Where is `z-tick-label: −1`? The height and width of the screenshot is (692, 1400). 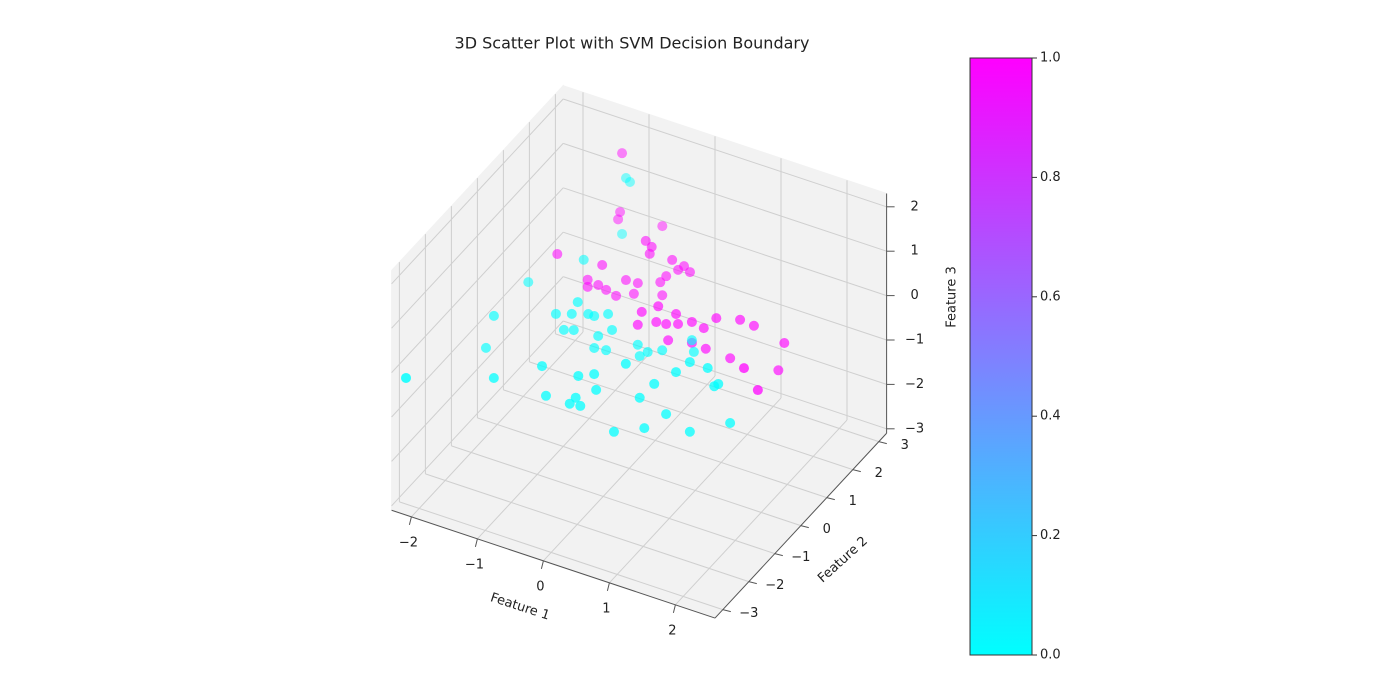
z-tick-label: −1 is located at coordinates (914, 340).